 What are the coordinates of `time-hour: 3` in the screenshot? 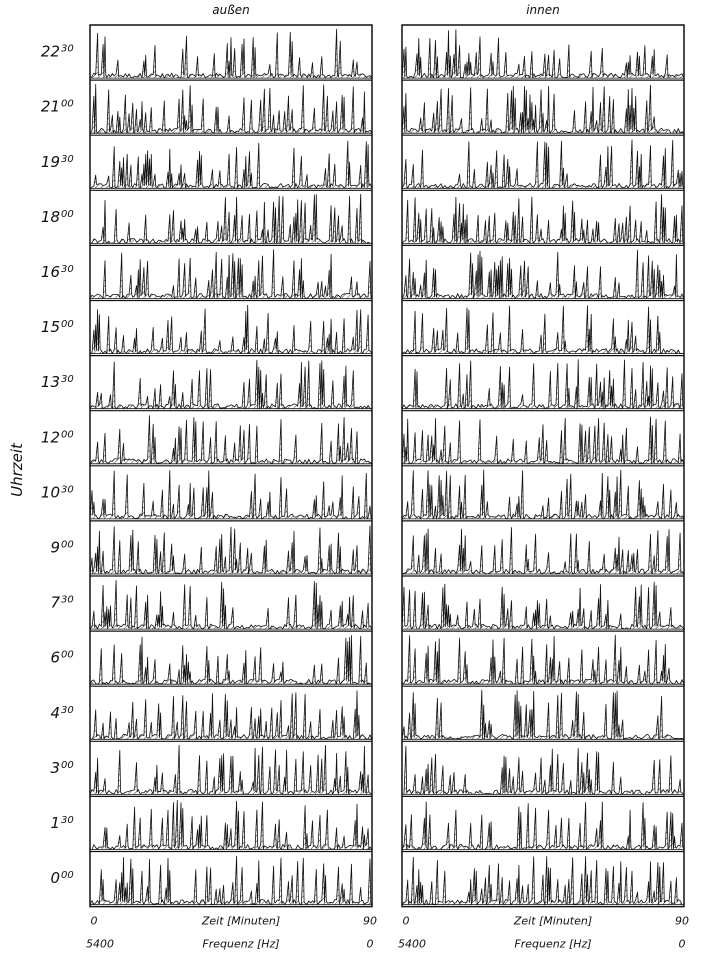 It's located at (55, 768).